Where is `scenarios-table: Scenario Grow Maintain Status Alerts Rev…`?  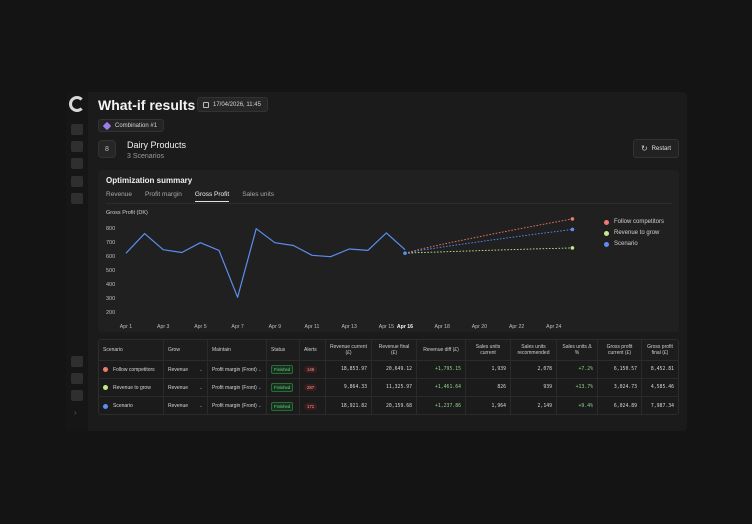 scenarios-table: Scenario Grow Maintain Status Alerts Rev… is located at coordinates (388, 377).